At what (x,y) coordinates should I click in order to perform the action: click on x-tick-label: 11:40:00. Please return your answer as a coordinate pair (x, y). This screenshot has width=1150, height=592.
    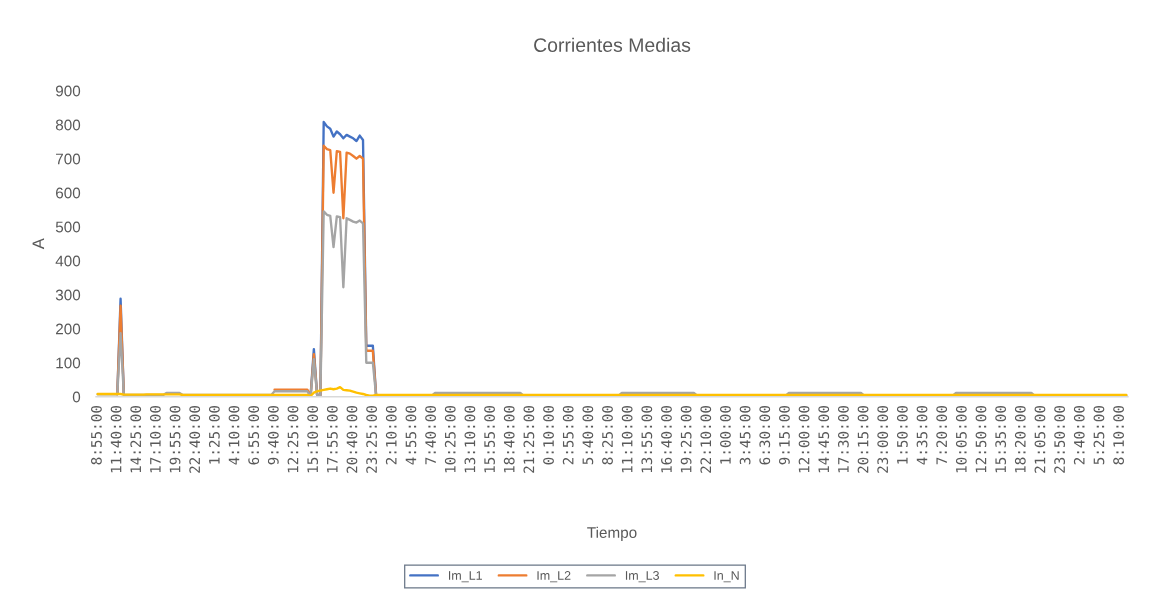
    Looking at the image, I should click on (116, 439).